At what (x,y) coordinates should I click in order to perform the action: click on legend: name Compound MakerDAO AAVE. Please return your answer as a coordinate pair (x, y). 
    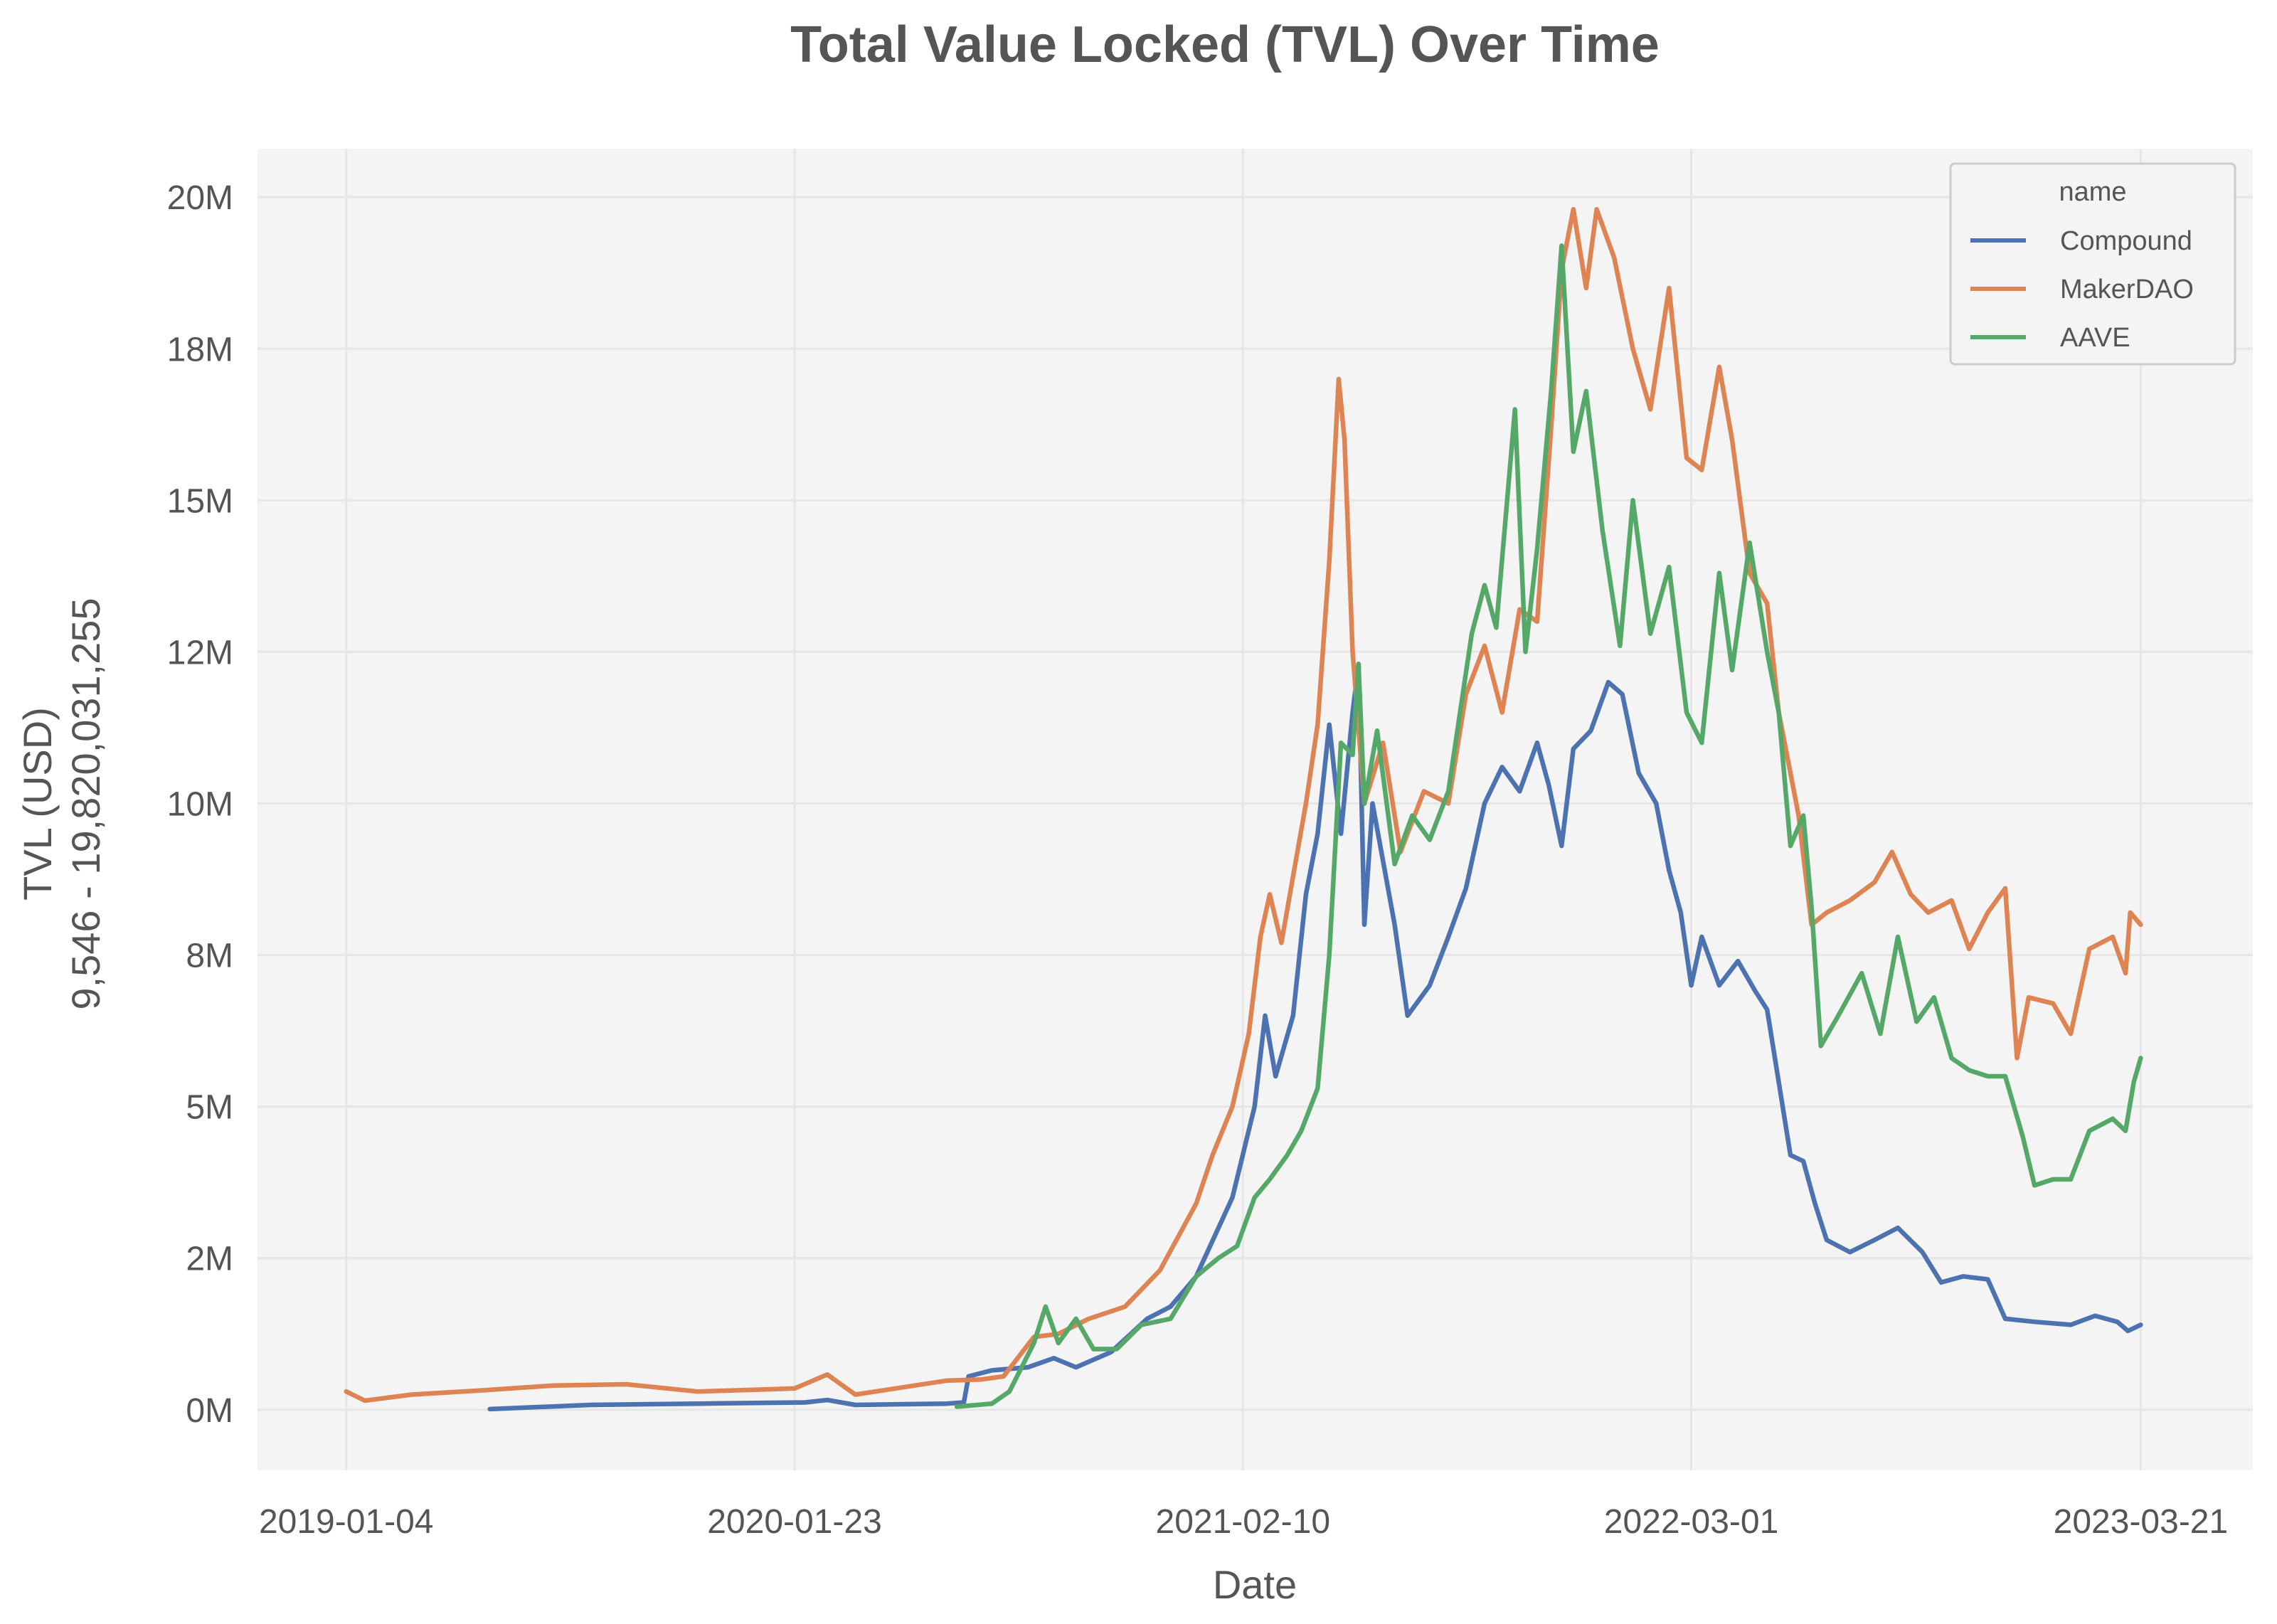
    Looking at the image, I should click on (2093, 264).